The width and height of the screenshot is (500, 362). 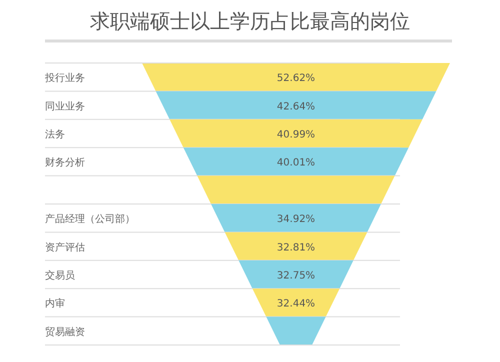 What do you see at coordinates (90, 219) in the screenshot?
I see `category-label: 产品经理（公司部）` at bounding box center [90, 219].